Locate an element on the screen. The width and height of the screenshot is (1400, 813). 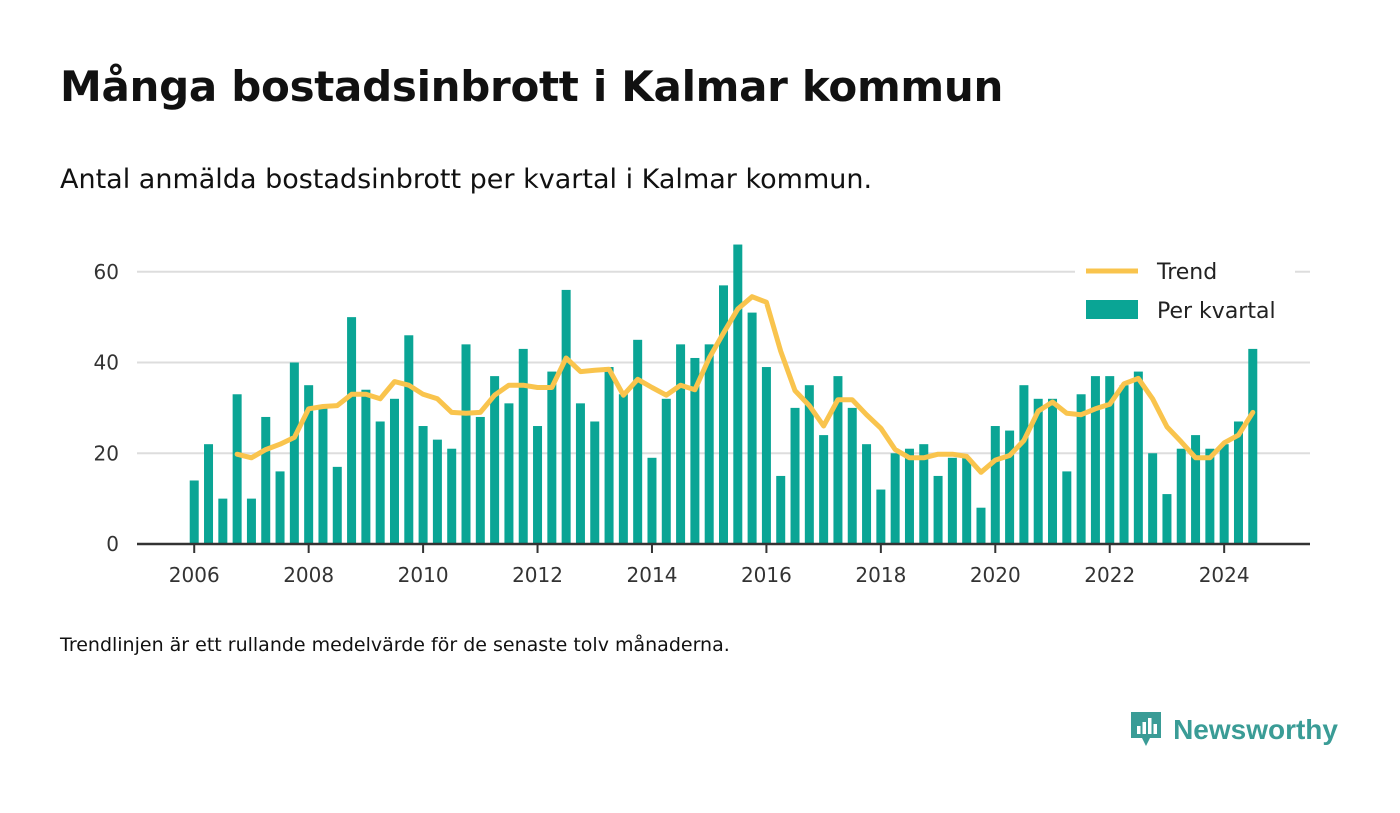
y-tick-label: 0 is located at coordinates (112, 544).